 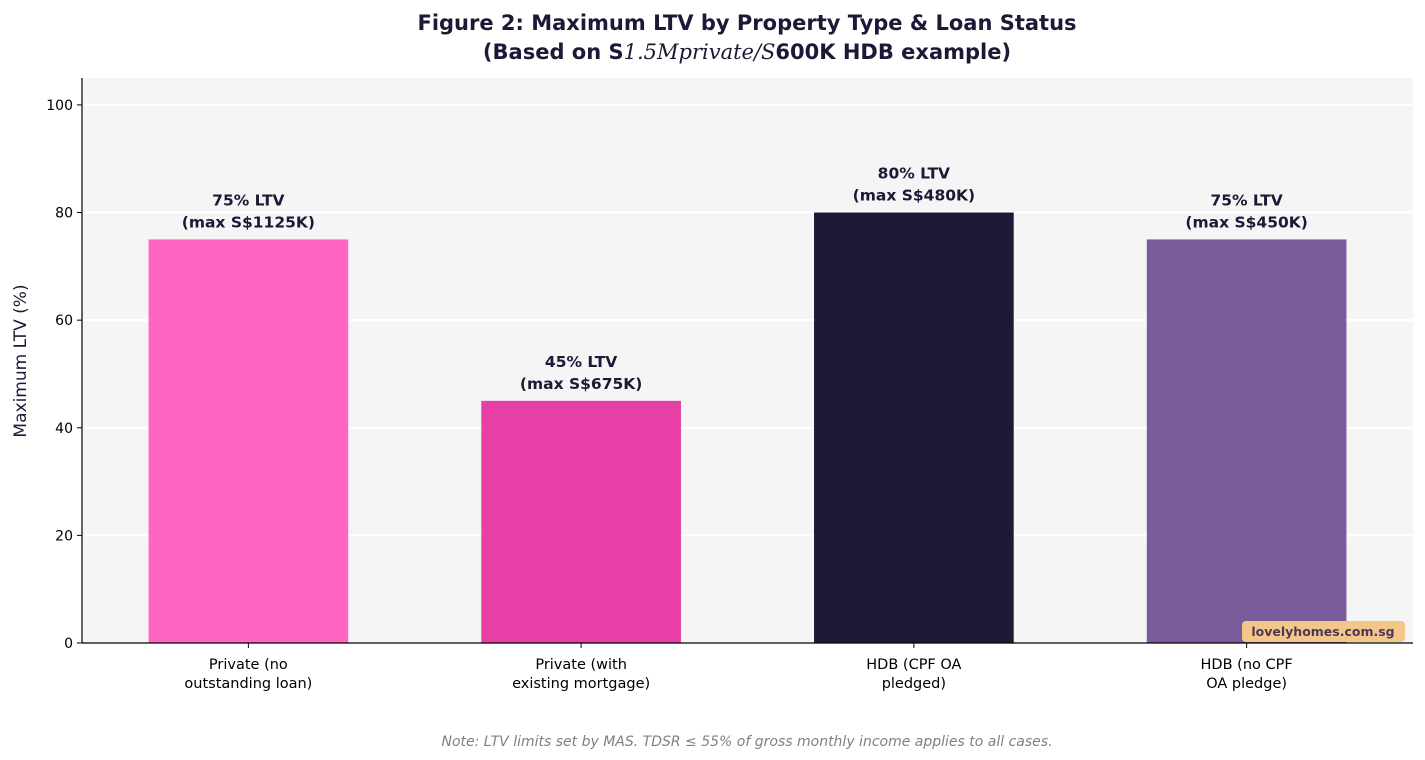 What do you see at coordinates (248, 665) in the screenshot?
I see `x-tick-label: Private (no` at bounding box center [248, 665].